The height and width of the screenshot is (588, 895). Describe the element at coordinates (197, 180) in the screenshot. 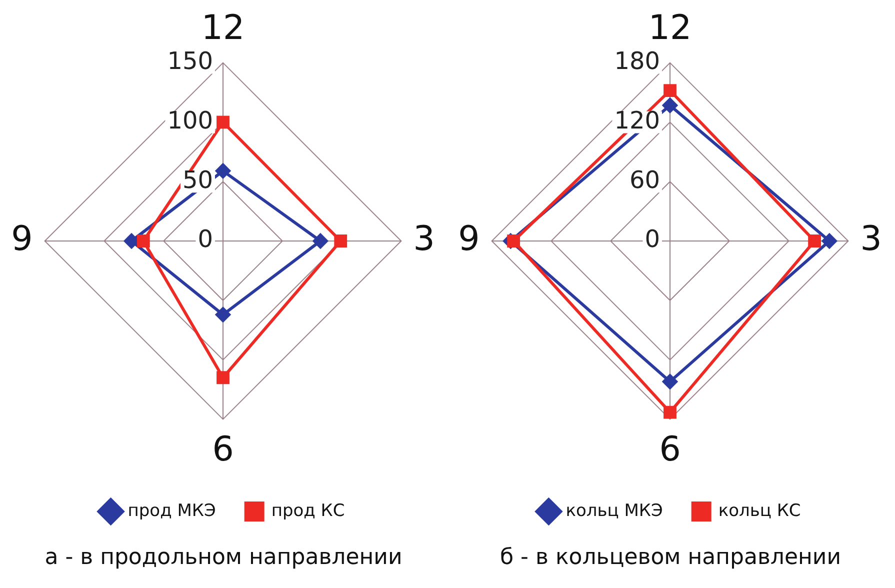

I see `y-tick-label: 50` at that location.